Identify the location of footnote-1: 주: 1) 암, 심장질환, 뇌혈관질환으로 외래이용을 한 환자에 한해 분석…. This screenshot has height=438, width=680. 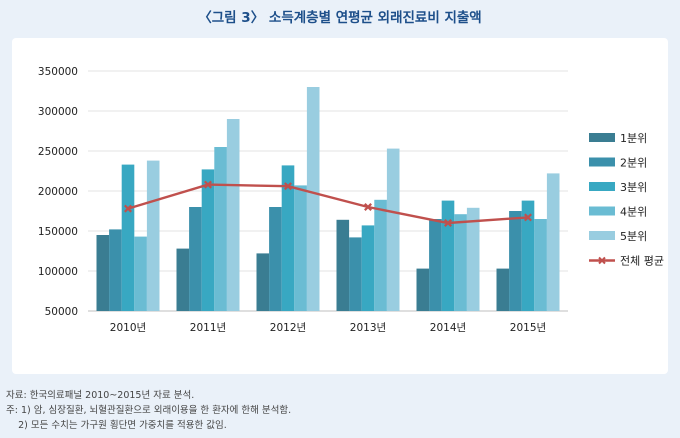
(149, 410).